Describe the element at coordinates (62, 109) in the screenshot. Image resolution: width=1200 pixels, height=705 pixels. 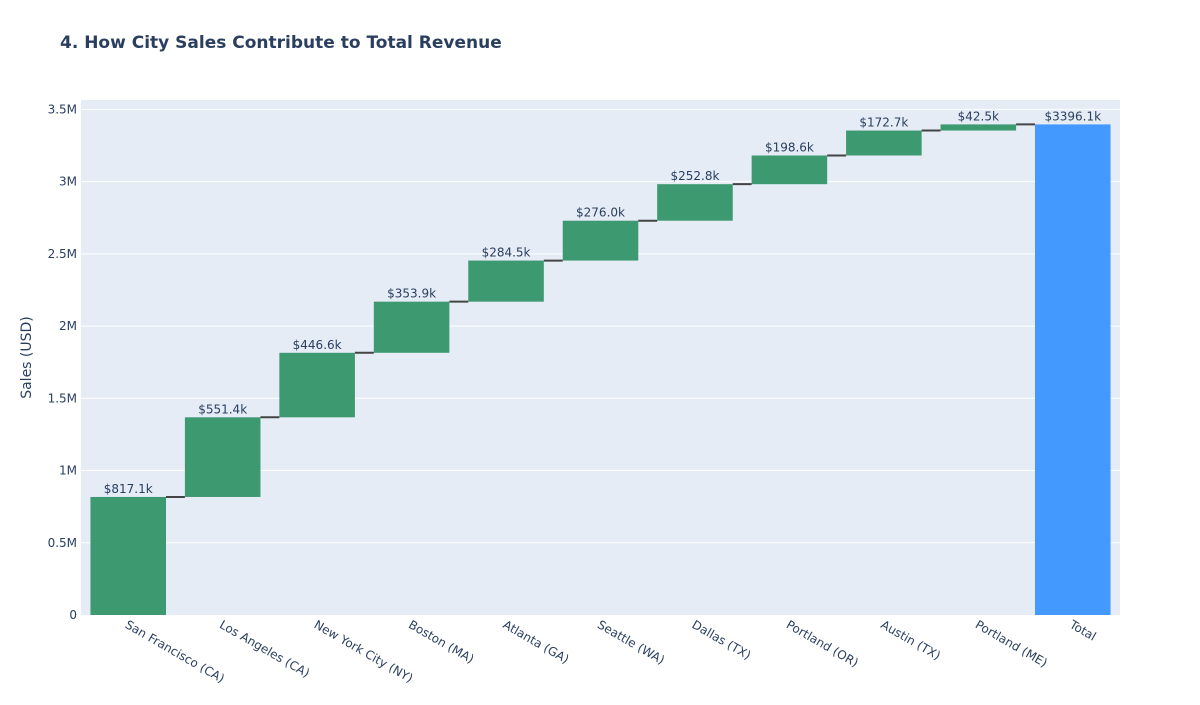
I see `y-tick-label: 3.5M` at that location.